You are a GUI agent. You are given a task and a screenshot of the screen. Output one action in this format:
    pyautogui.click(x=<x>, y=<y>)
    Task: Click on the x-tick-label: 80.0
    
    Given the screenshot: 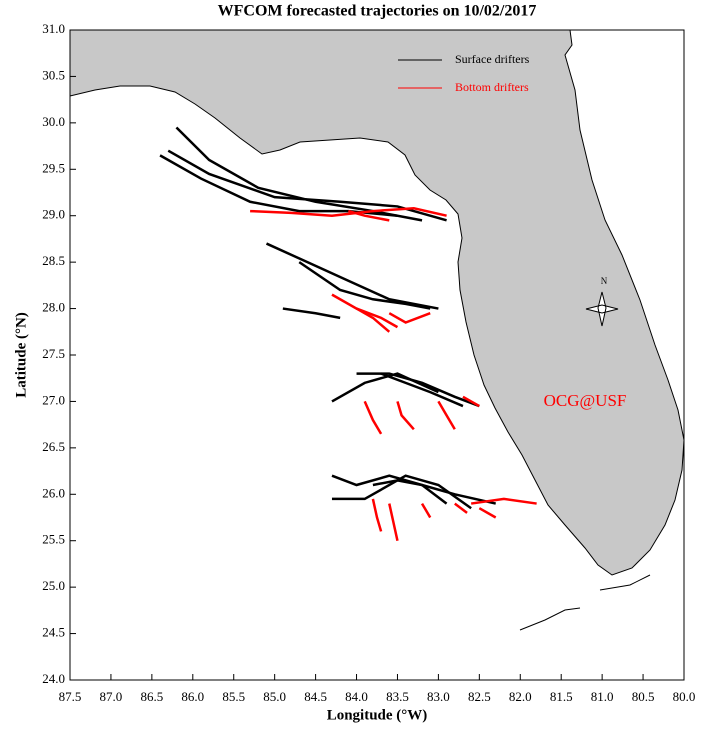 What is the action you would take?
    pyautogui.click(x=684, y=696)
    